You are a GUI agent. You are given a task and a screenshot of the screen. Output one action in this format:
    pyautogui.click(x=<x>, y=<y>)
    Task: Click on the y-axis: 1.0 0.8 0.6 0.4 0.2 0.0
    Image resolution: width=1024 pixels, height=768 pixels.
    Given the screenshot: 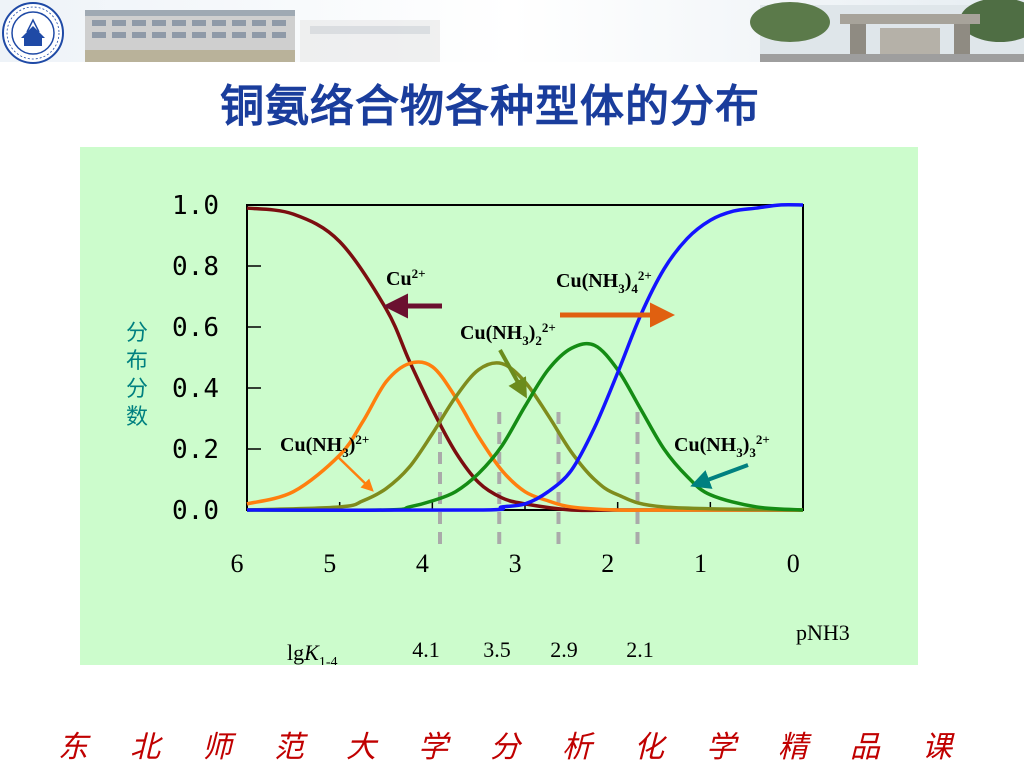 What is the action you would take?
    pyautogui.click(x=216, y=358)
    